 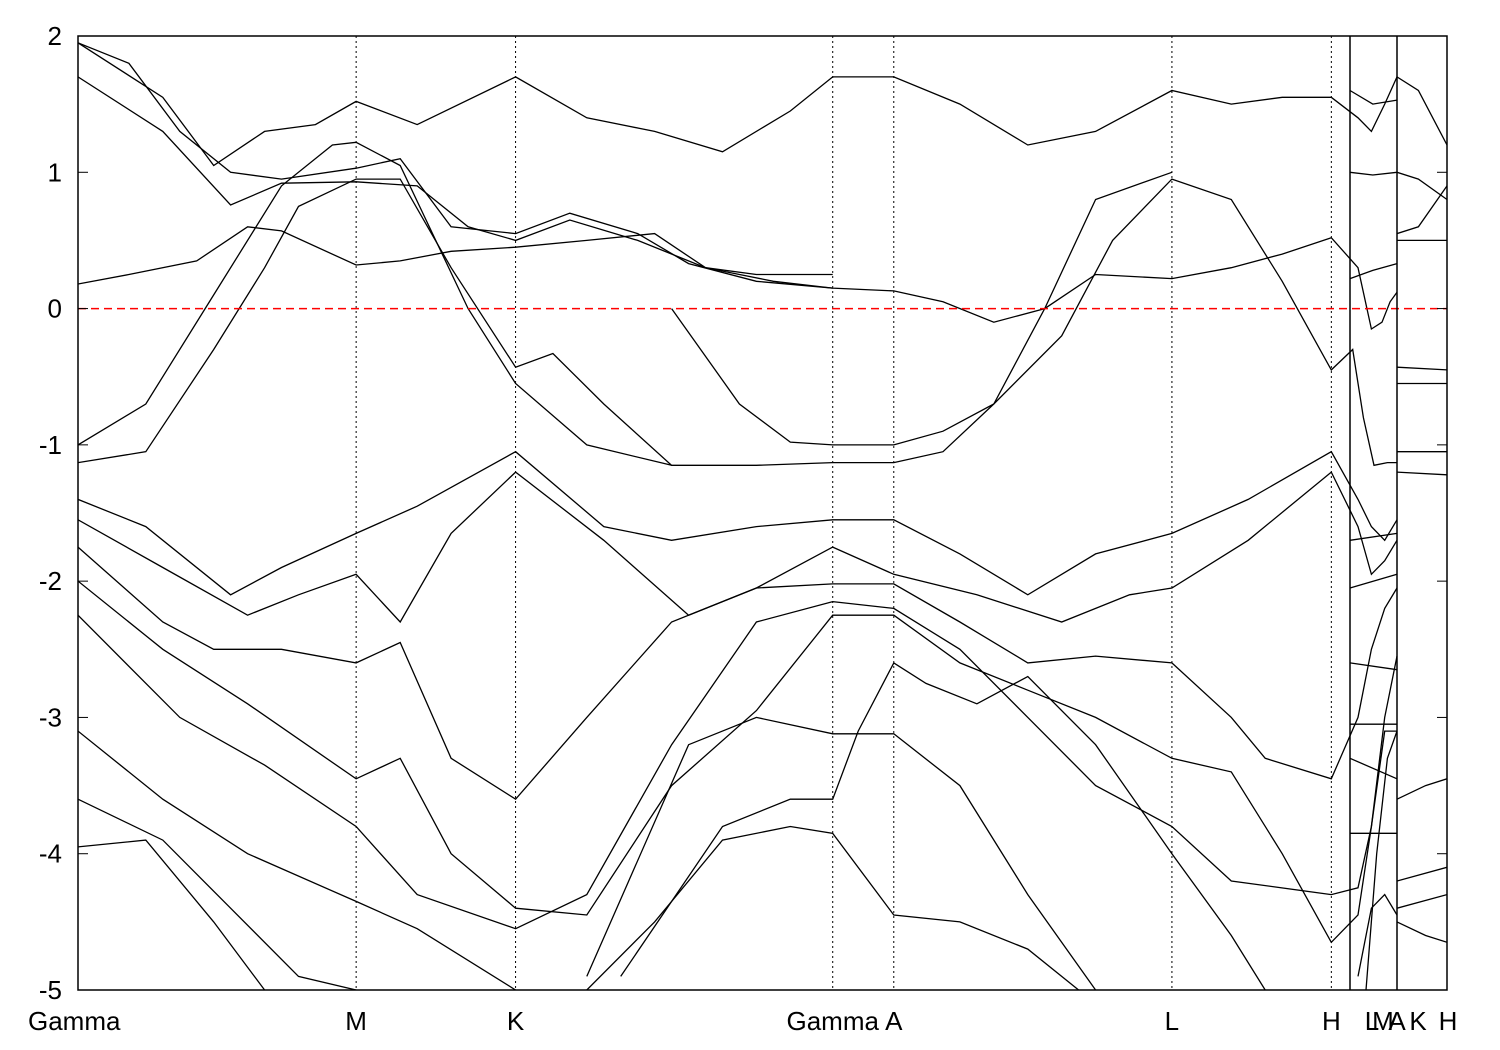 What do you see at coordinates (50, 854) in the screenshot?
I see `y-tick-label: -4` at bounding box center [50, 854].